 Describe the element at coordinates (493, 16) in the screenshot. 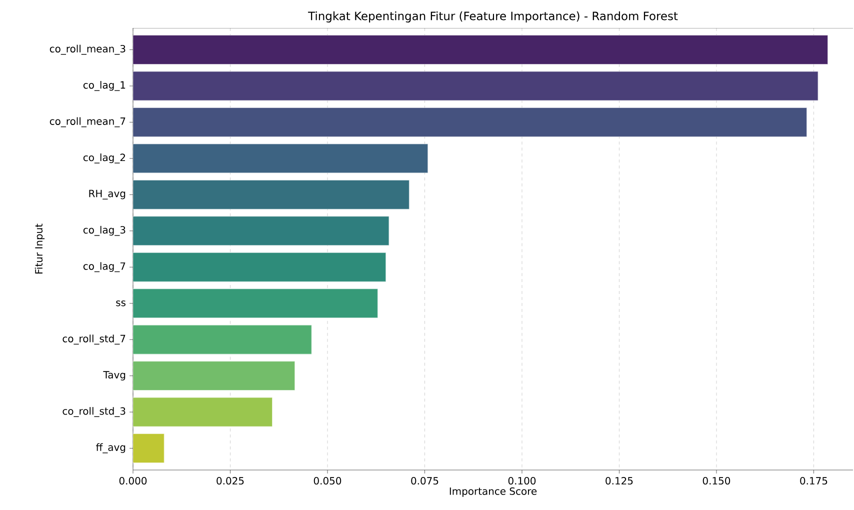

I see `chart-title: Tingkat Kepentingan Fitur (Feature Importance) - Random Forest` at that location.